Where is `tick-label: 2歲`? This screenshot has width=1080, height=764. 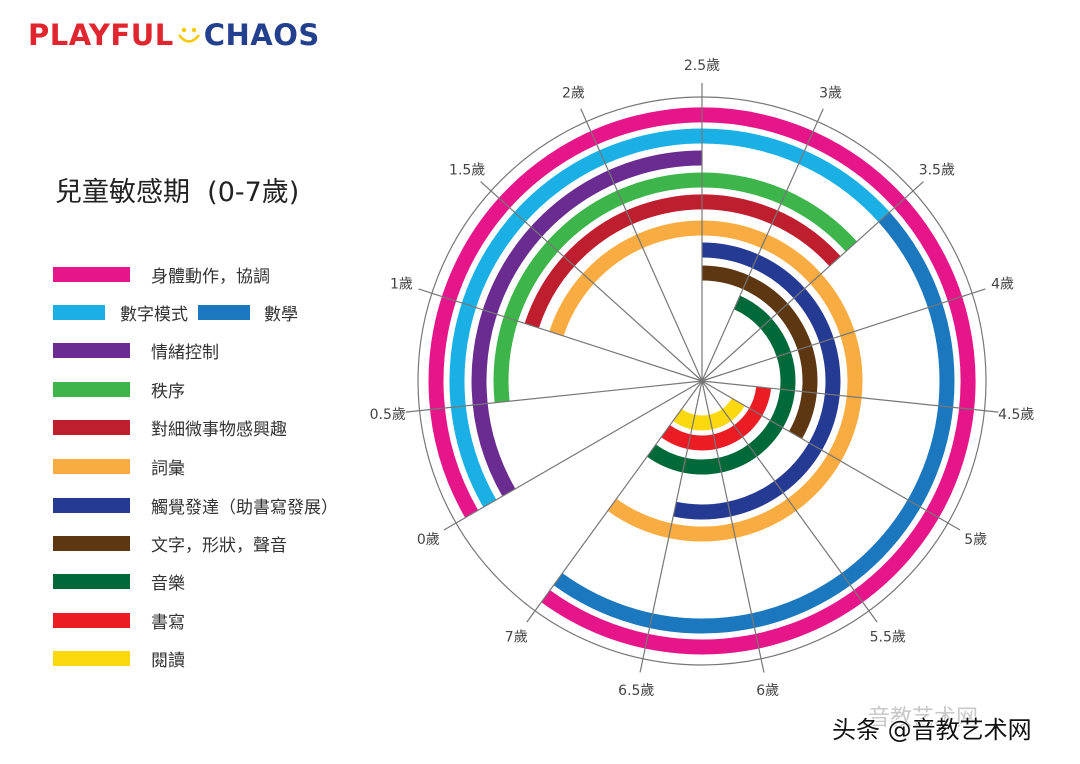 tick-label: 2歲 is located at coordinates (573, 93).